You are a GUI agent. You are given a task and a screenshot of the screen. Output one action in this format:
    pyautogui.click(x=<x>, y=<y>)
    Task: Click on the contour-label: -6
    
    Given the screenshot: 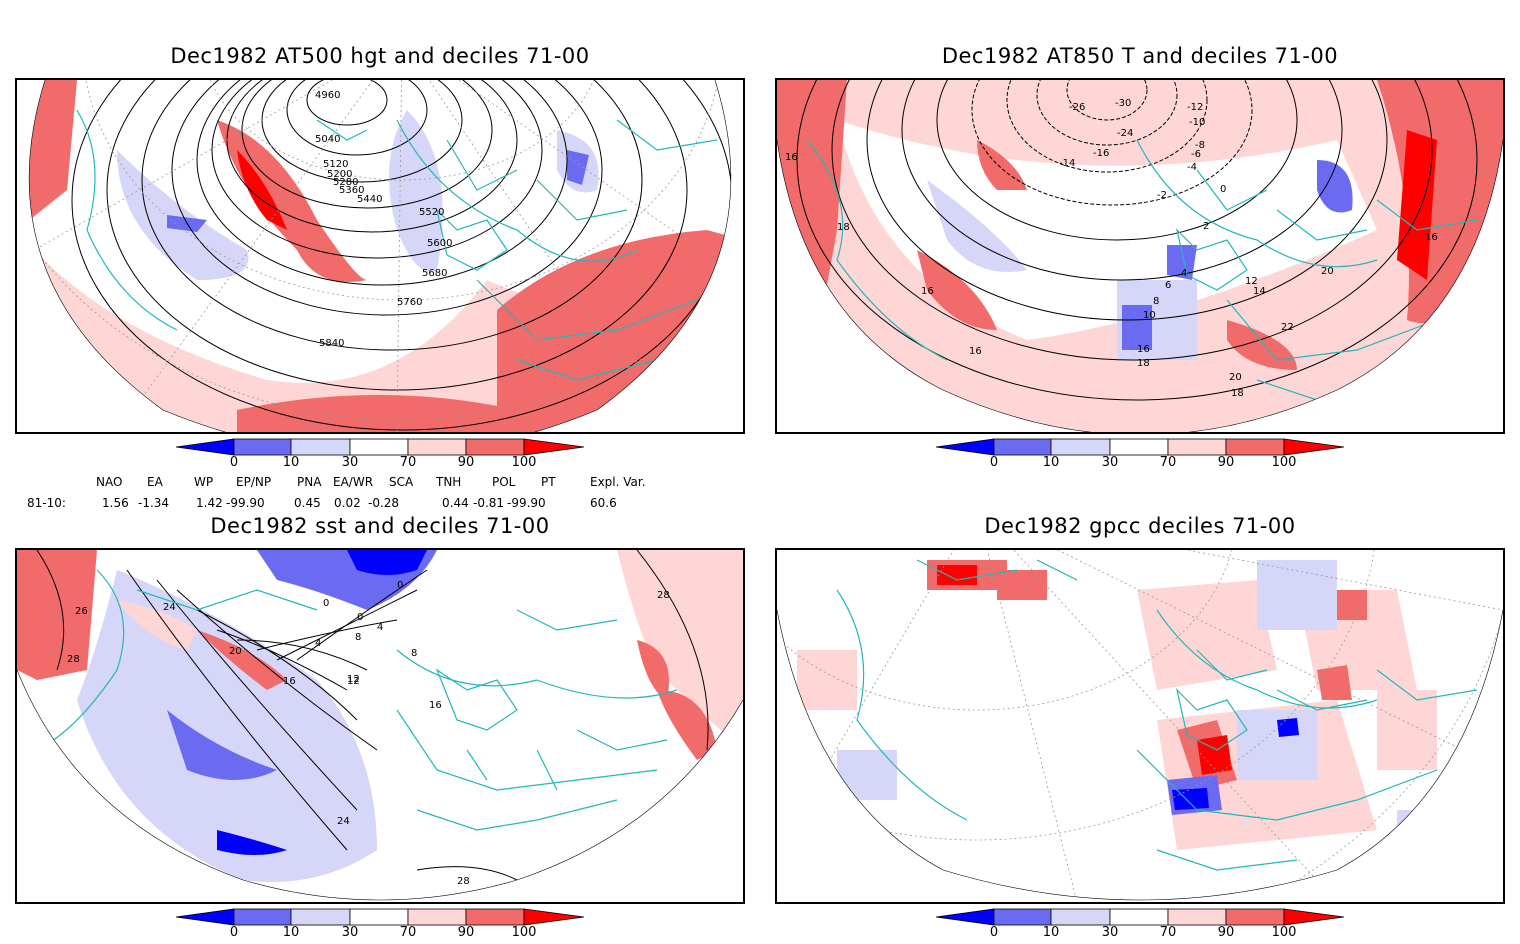 What is the action you would take?
    pyautogui.click(x=1196, y=154)
    